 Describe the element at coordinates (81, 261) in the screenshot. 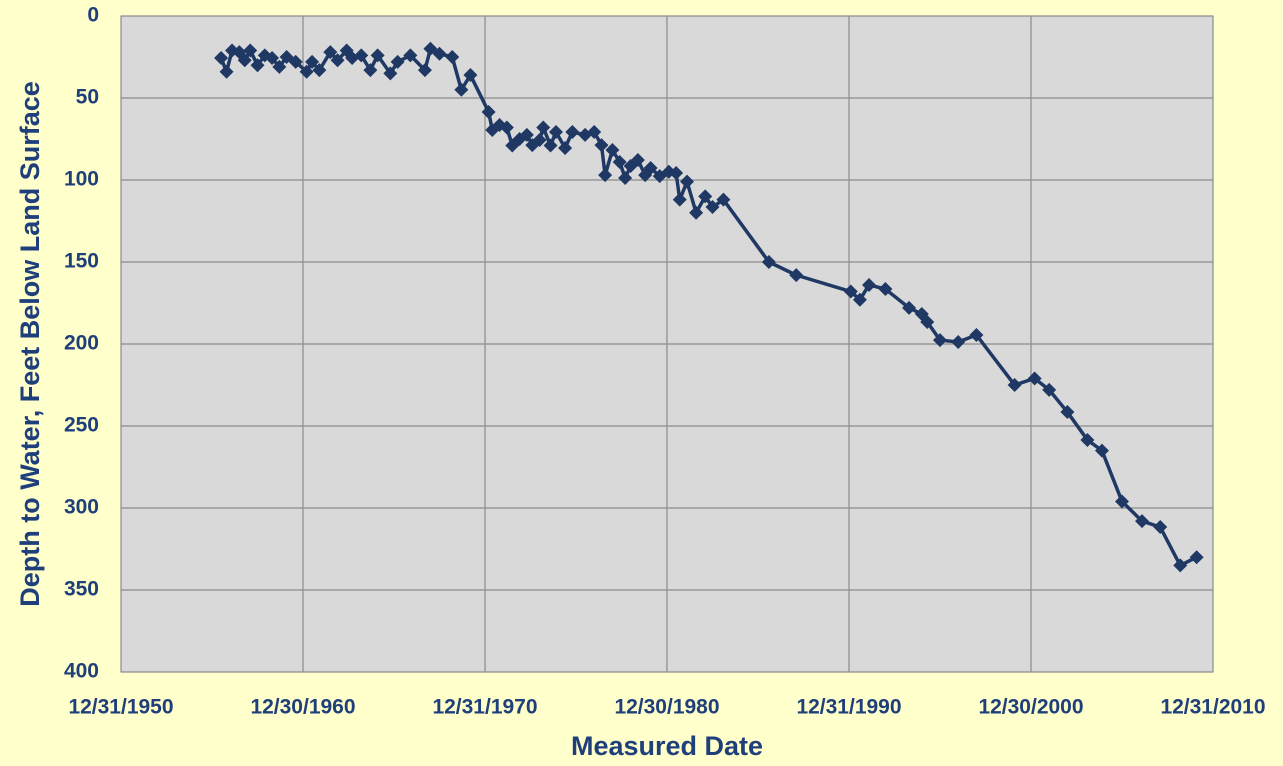

I see `y-tick-label: 150` at that location.